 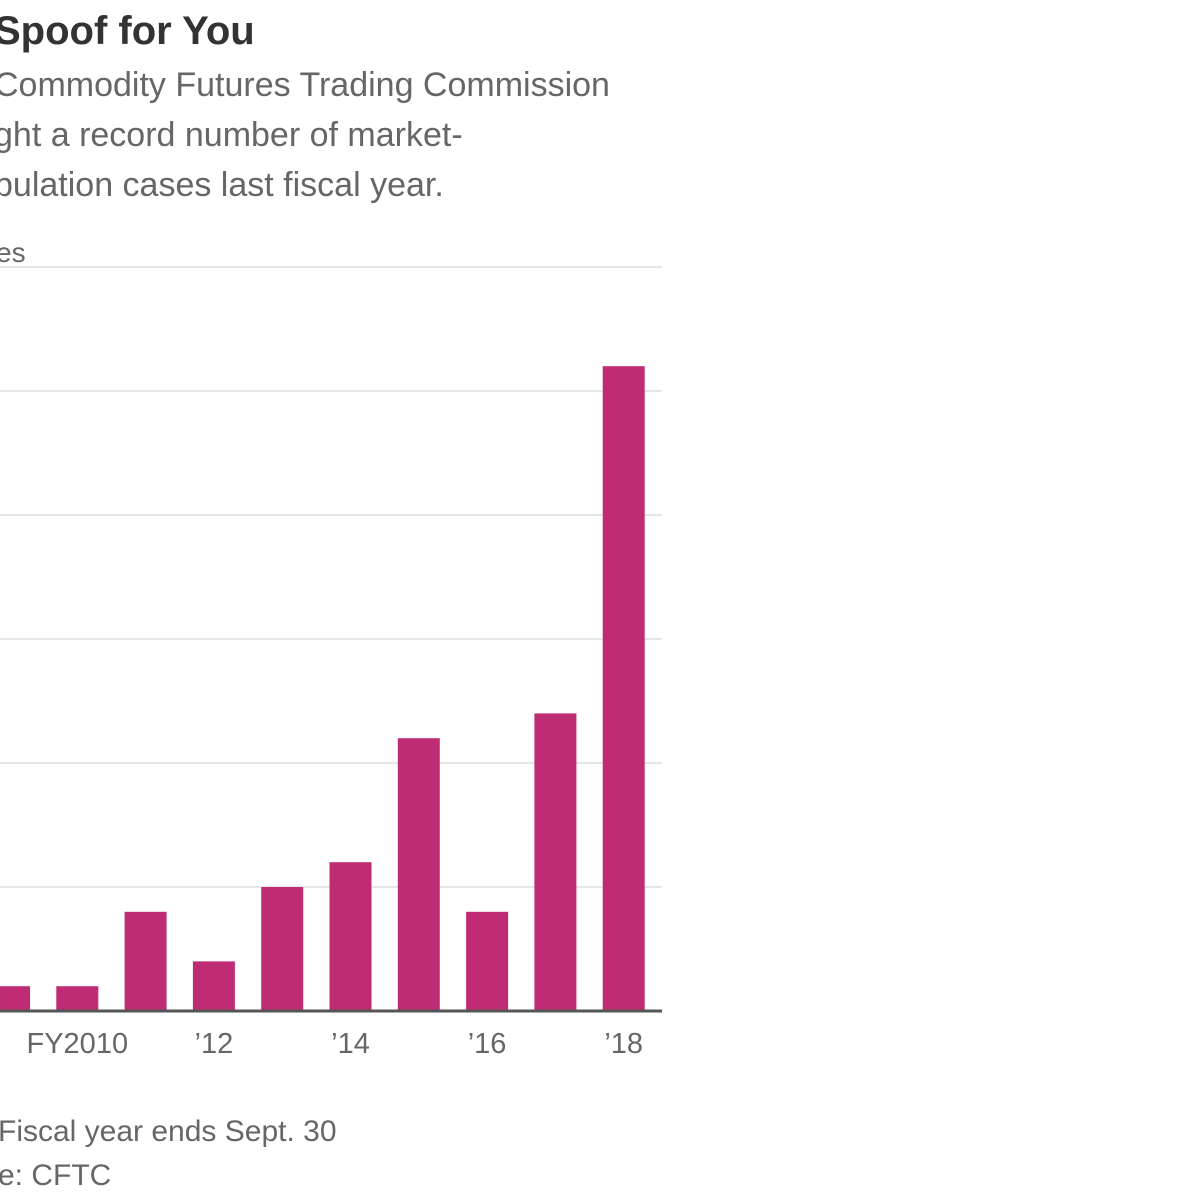 I want to click on subtitle-line-2: ght a record number of market-, so click(x=231, y=135).